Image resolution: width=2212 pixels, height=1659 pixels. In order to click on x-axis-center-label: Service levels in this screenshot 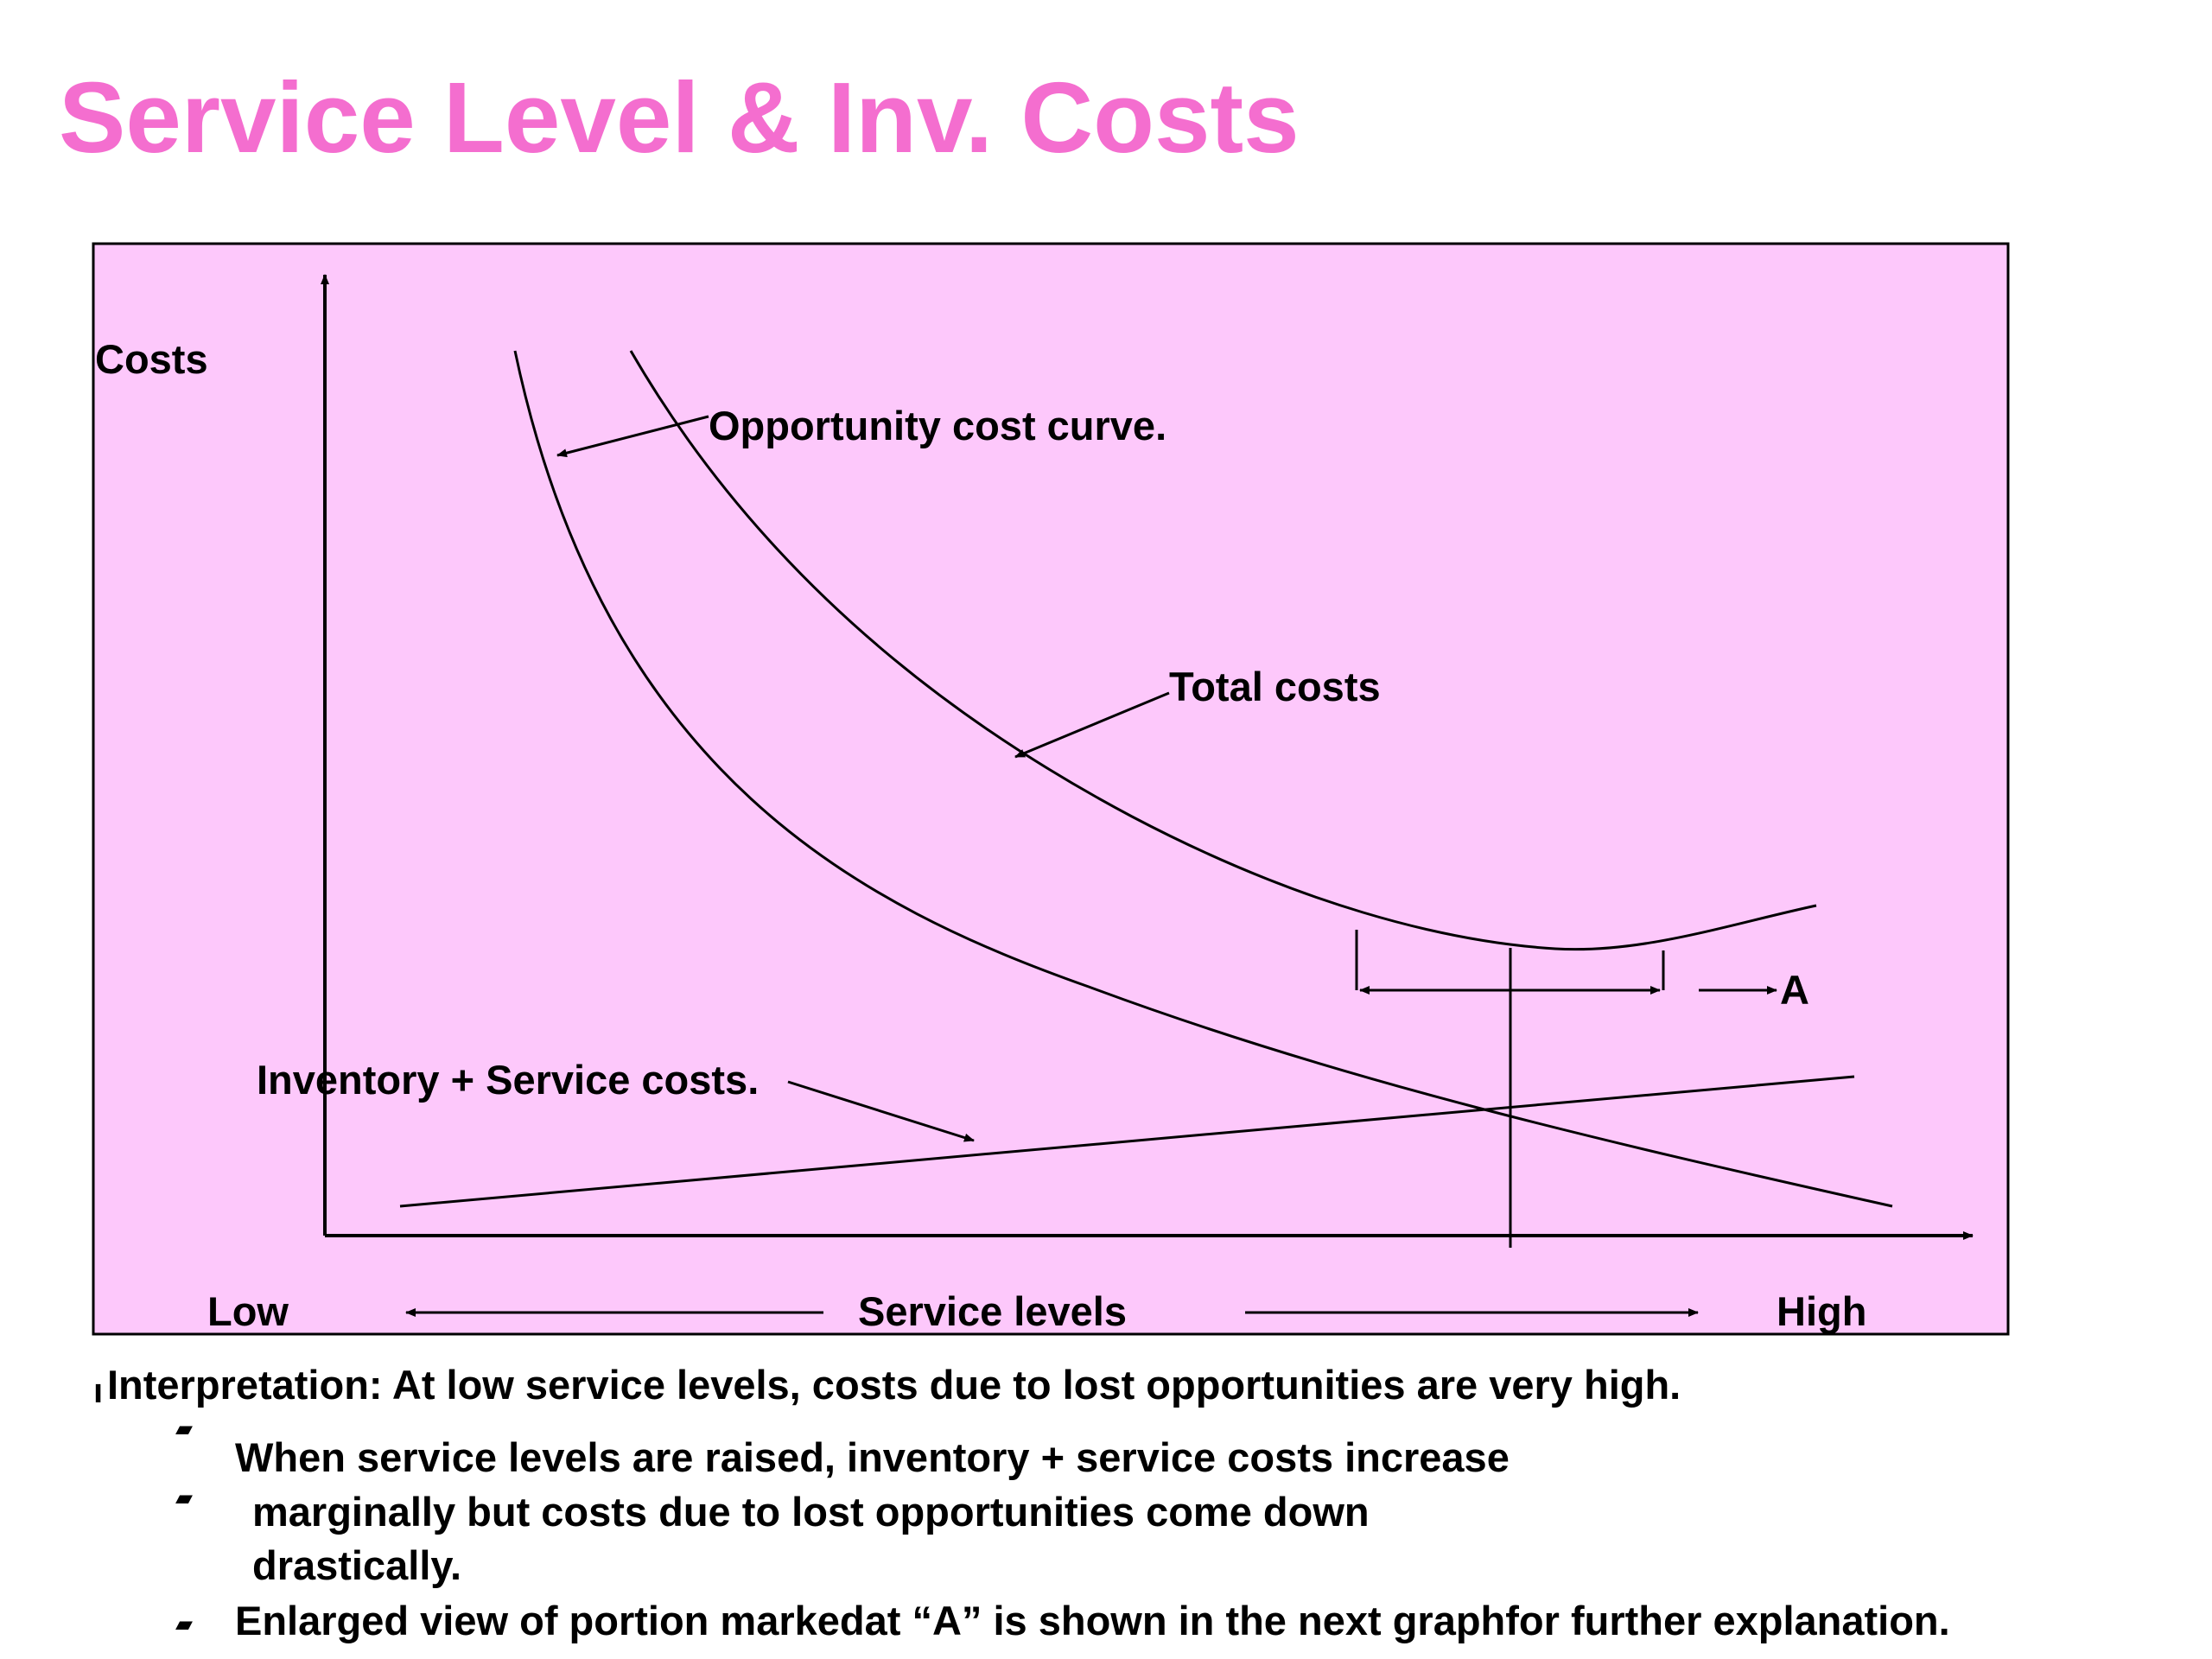, I will do `click(992, 1311)`.